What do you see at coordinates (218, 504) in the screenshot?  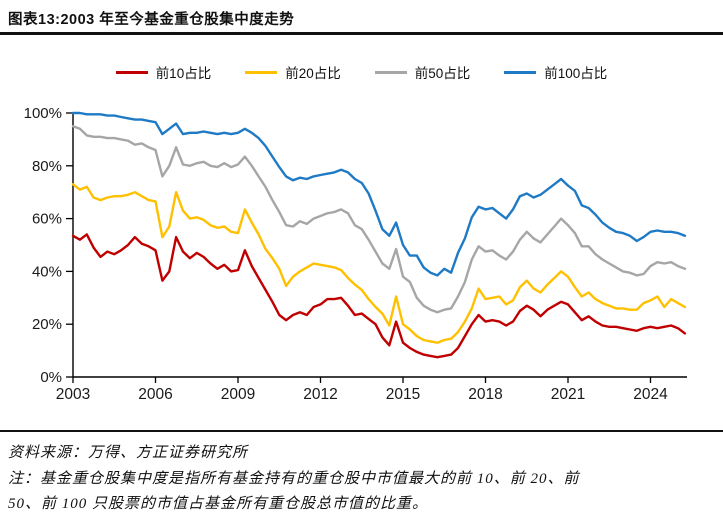 I see `note-line-2: 50、前 100 只股票的市值占基金所有重仓股总市值的比重。` at bounding box center [218, 504].